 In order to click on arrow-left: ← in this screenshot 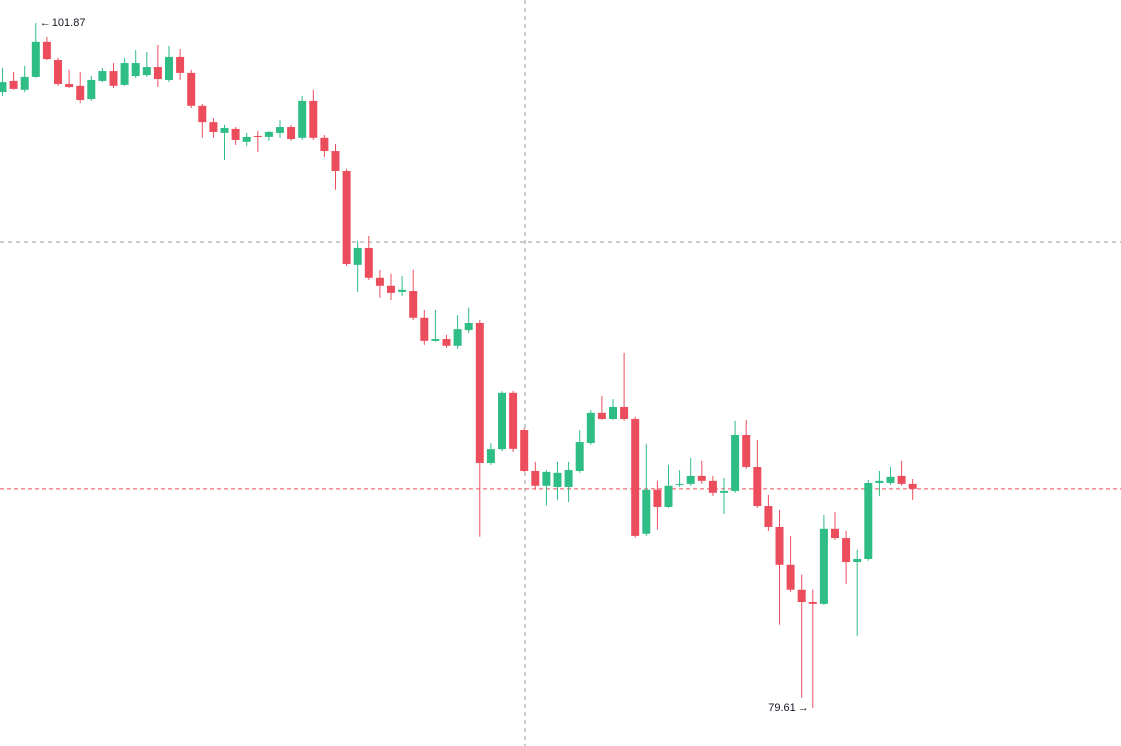, I will do `click(45, 23)`.